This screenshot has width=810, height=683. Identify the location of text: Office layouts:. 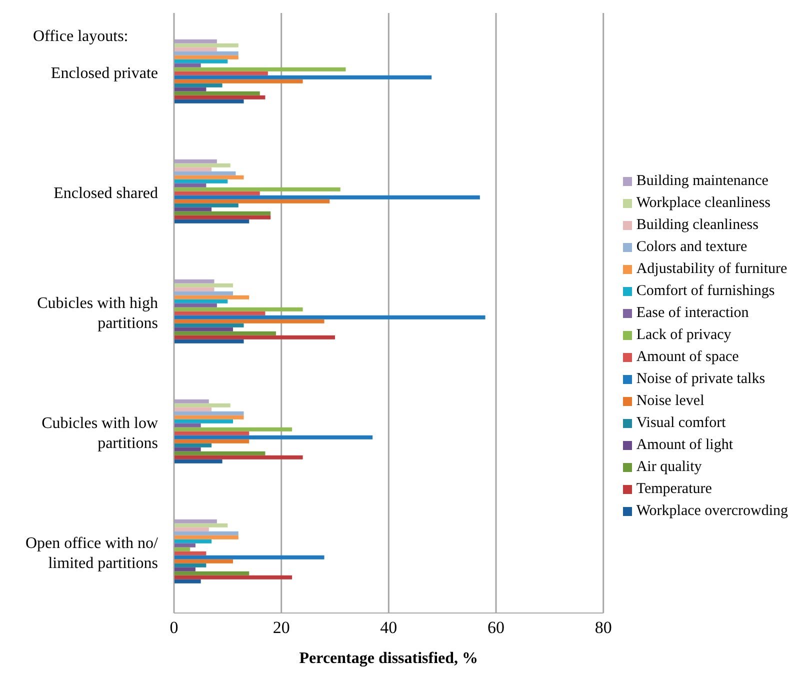
(80, 37).